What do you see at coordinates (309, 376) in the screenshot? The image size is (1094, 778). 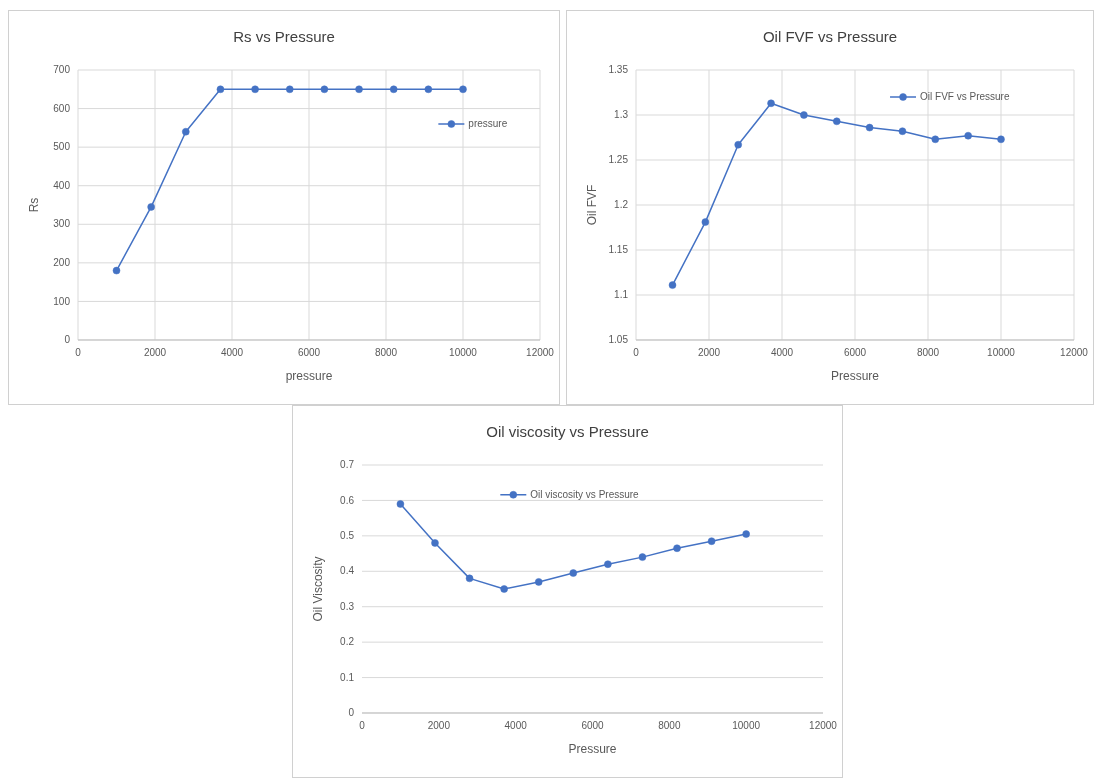 I see `x-axis-title: pressure` at bounding box center [309, 376].